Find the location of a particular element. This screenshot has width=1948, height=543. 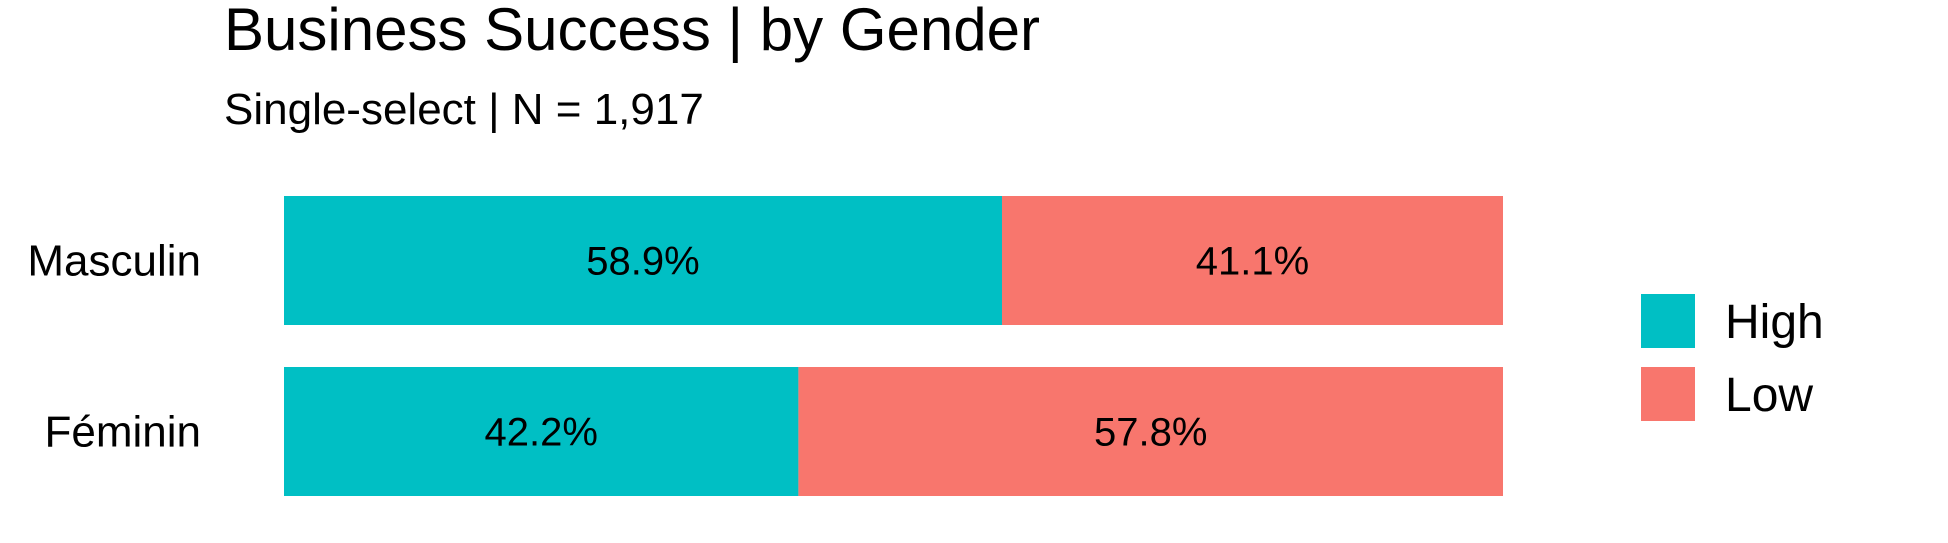

bar-segment-low-feminin is located at coordinates (1150, 431).